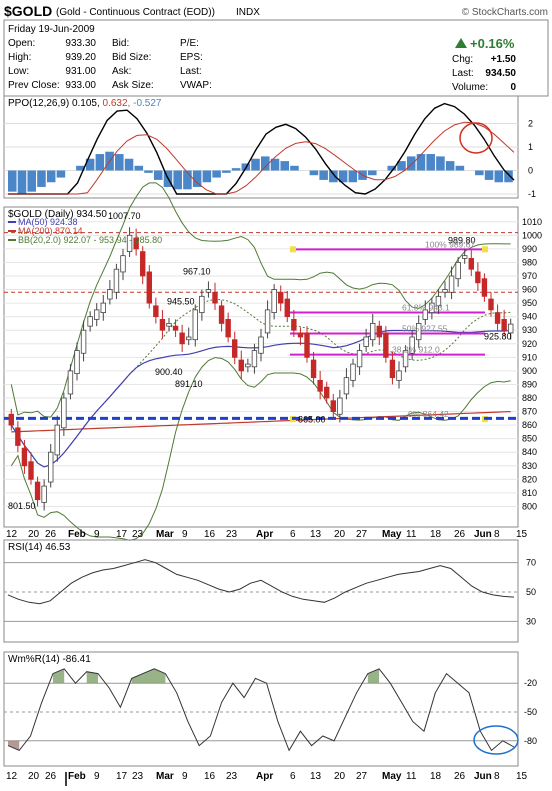  What do you see at coordinates (312, 419) in the screenshot?
I see `price-annotation: 865.00` at bounding box center [312, 419].